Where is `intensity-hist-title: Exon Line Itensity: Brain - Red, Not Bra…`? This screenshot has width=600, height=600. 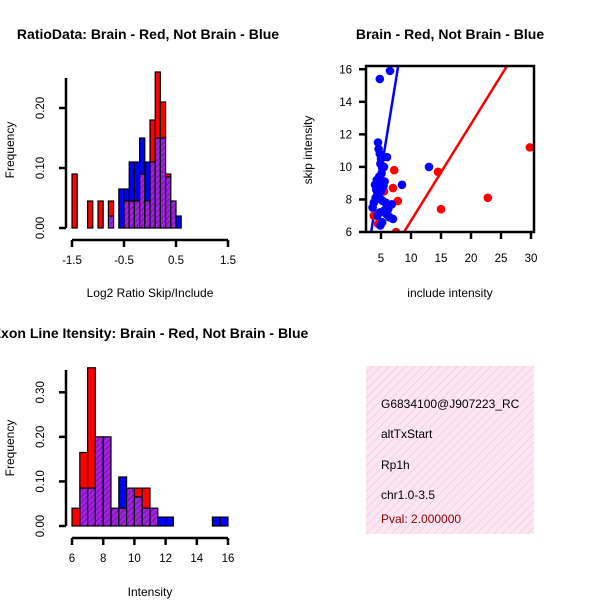
intensity-hist-title: Exon Line Itensity: Brain - Red, Not Bra… is located at coordinates (154, 333).